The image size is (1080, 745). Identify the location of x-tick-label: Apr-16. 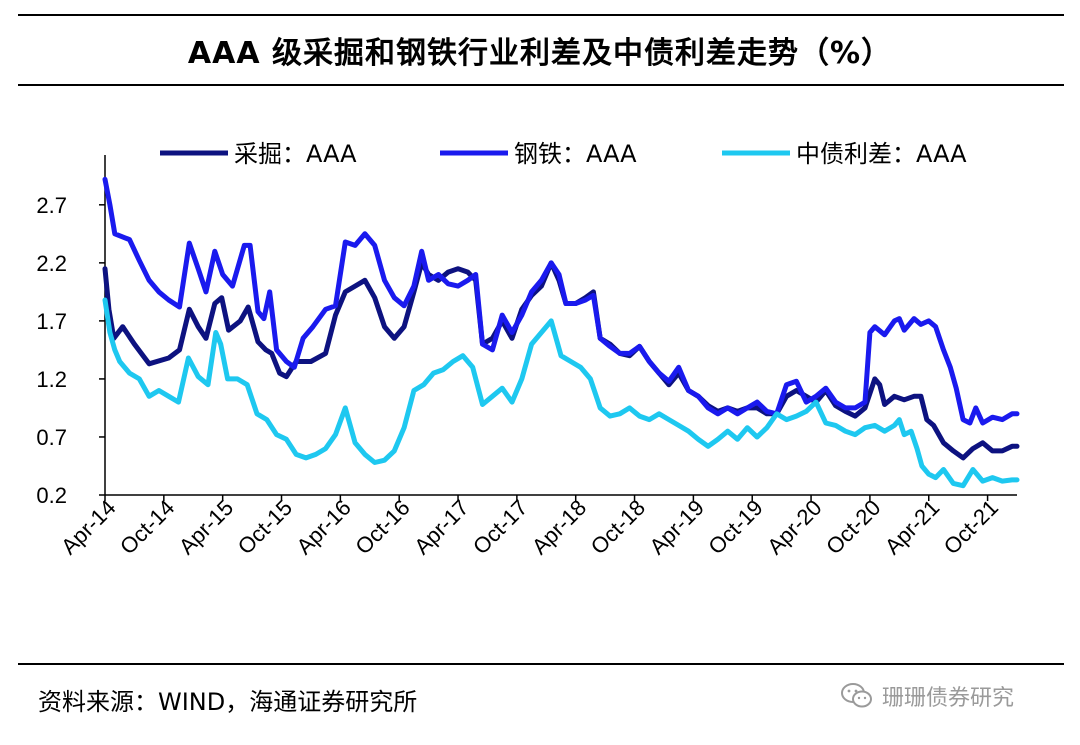
(324, 527).